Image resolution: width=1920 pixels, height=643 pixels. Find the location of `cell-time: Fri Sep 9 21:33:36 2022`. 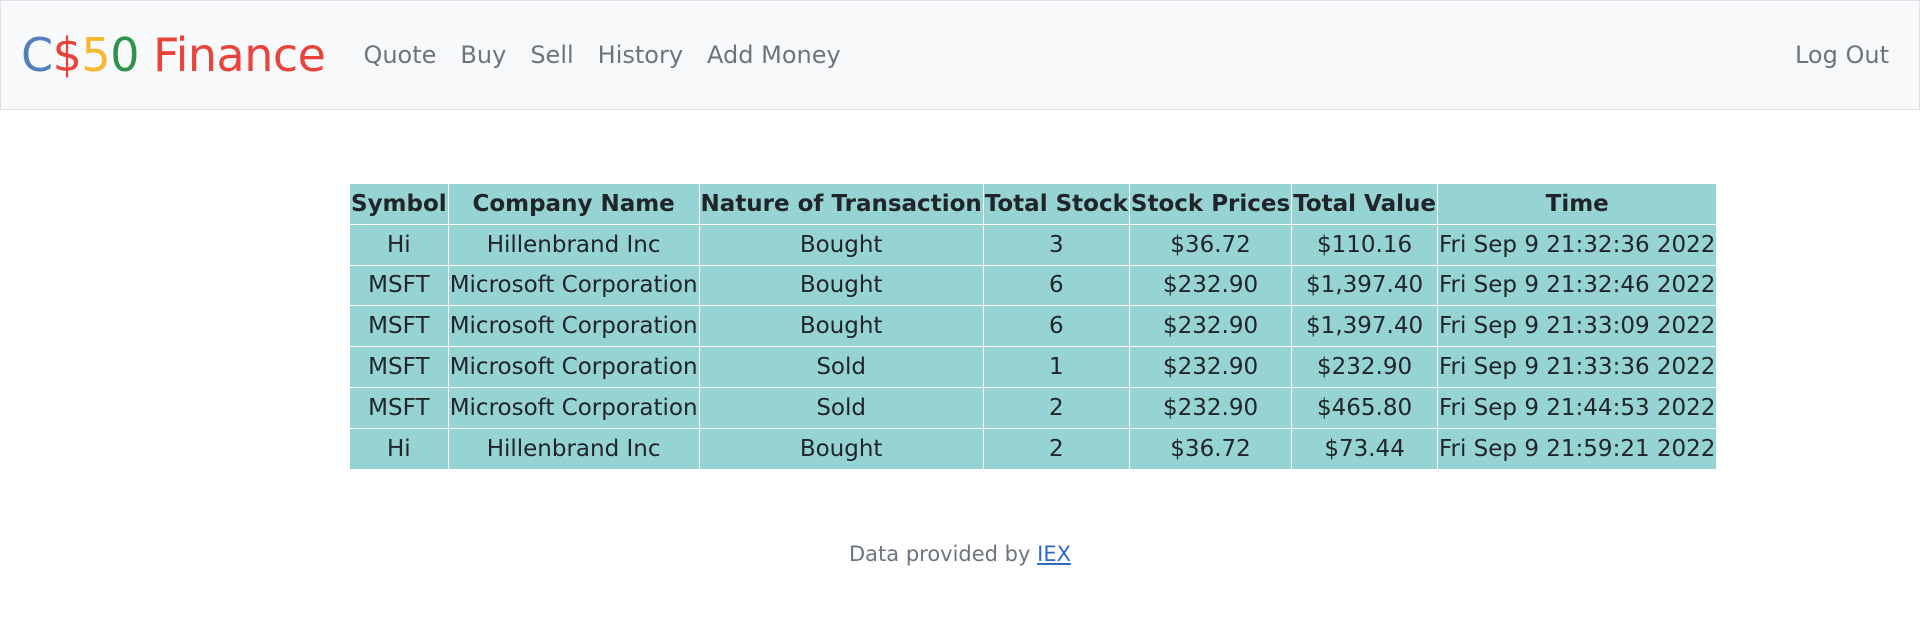

cell-time: Fri Sep 9 21:33:36 2022 is located at coordinates (1577, 367).